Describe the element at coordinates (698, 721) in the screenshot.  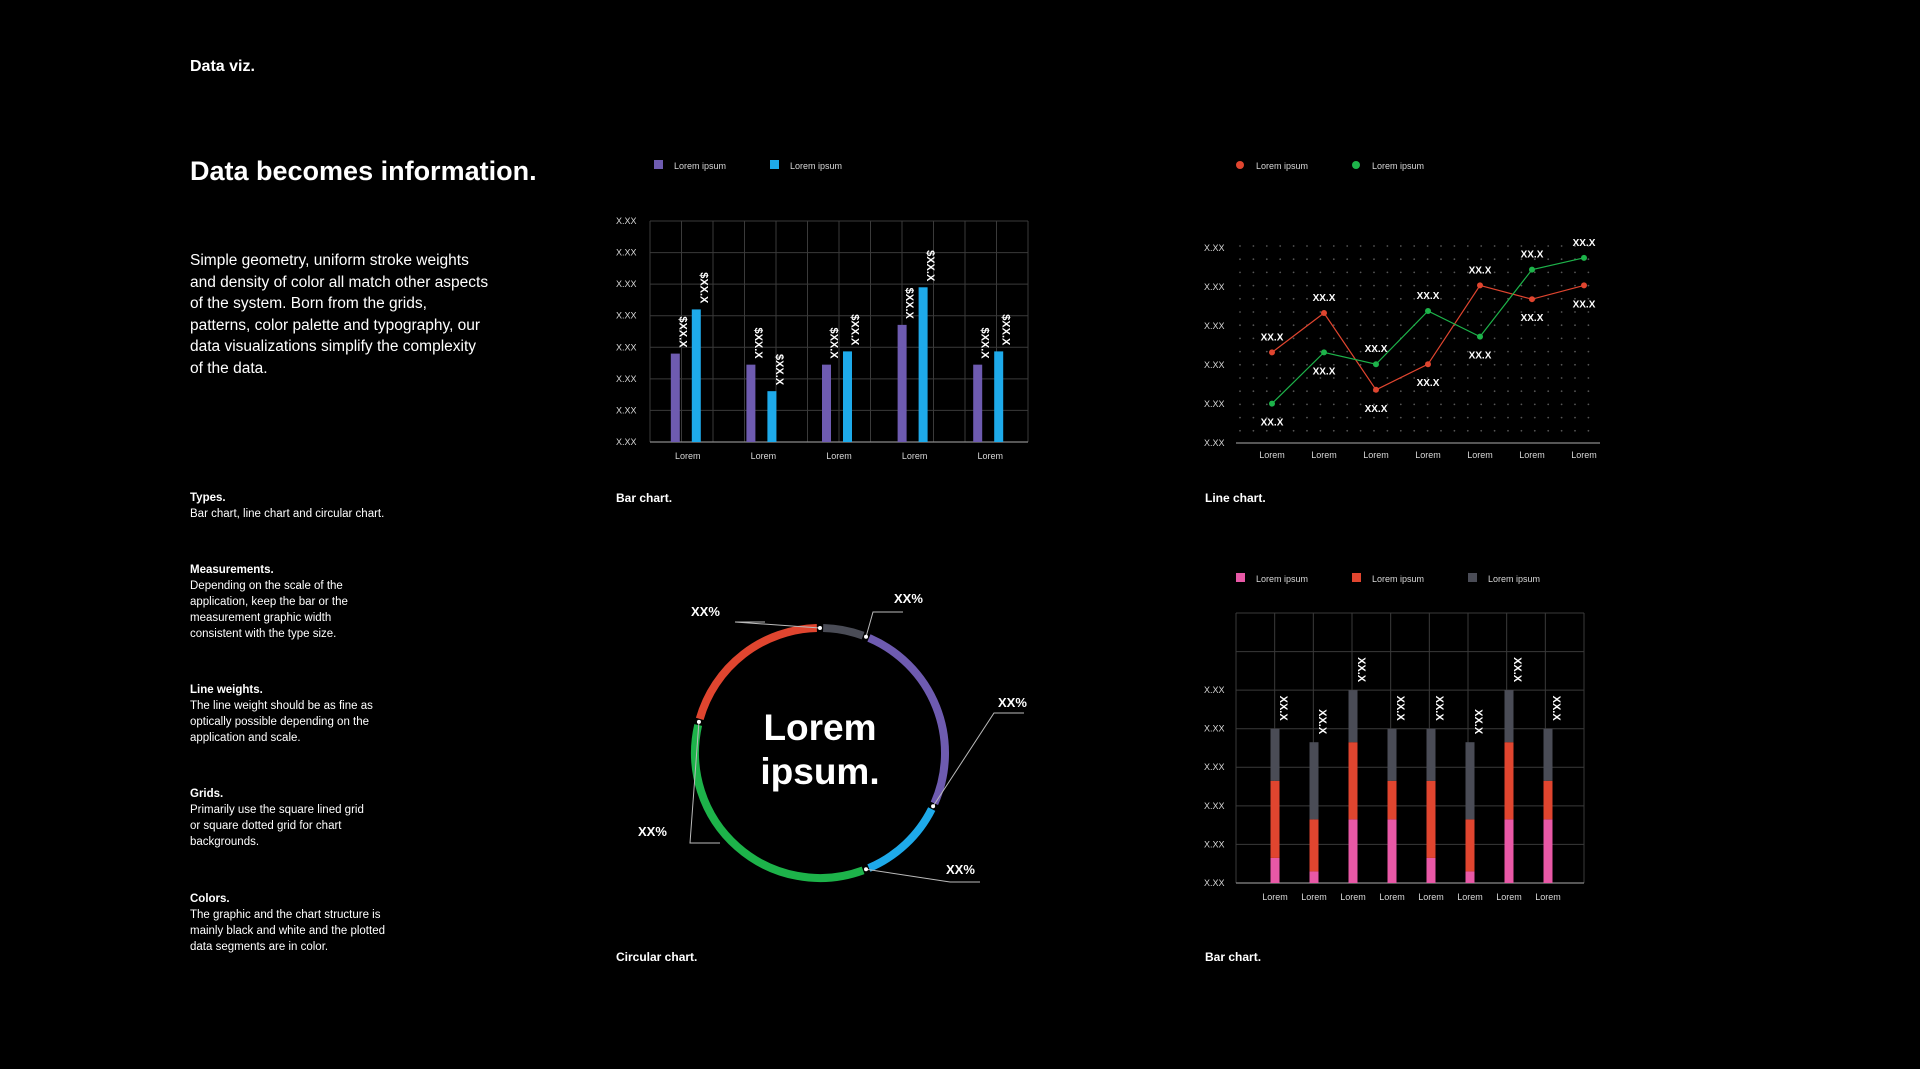
I see `leader-dot` at that location.